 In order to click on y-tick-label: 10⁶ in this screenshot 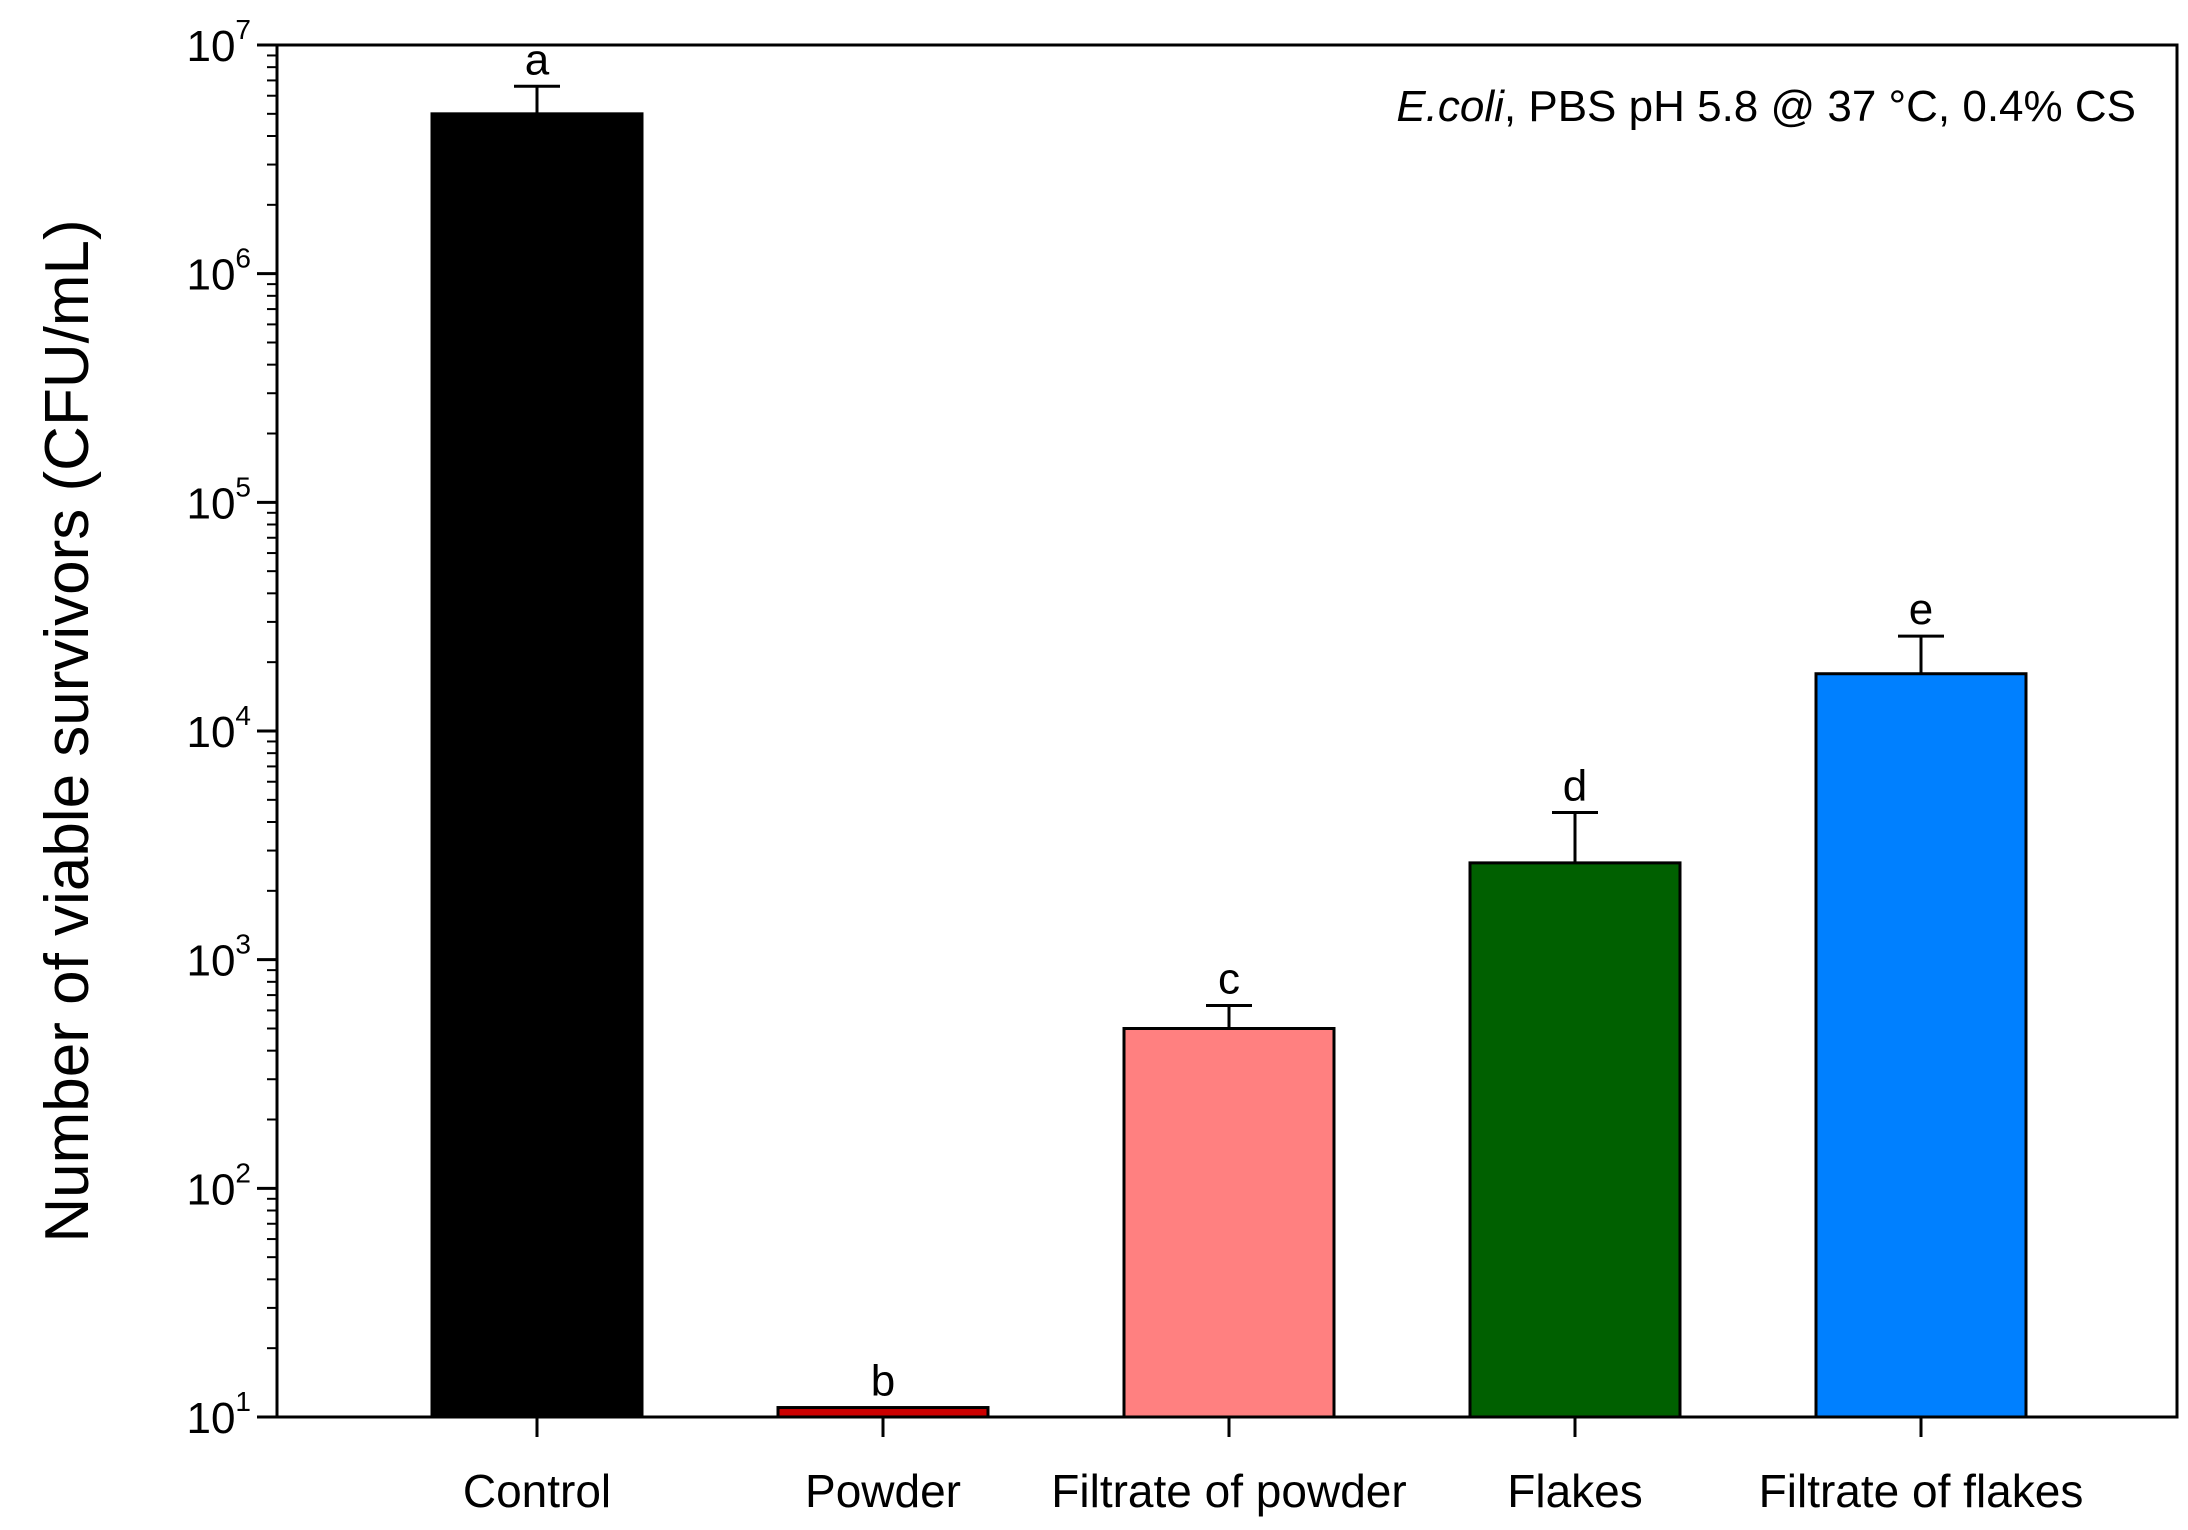, I will do `click(218, 271)`.